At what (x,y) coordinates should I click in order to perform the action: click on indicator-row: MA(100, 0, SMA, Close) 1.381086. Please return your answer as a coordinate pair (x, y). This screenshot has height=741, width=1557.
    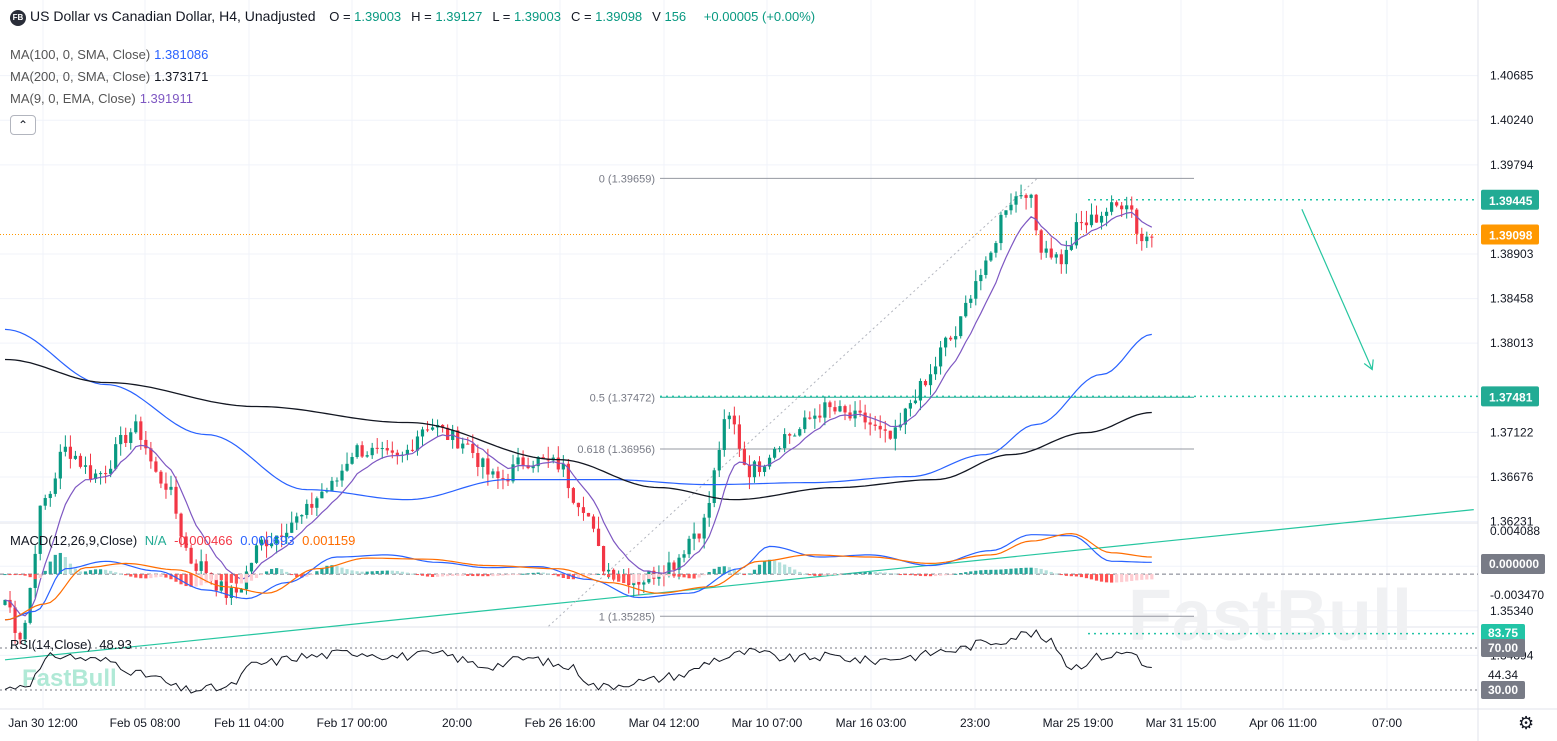
    Looking at the image, I should click on (111, 54).